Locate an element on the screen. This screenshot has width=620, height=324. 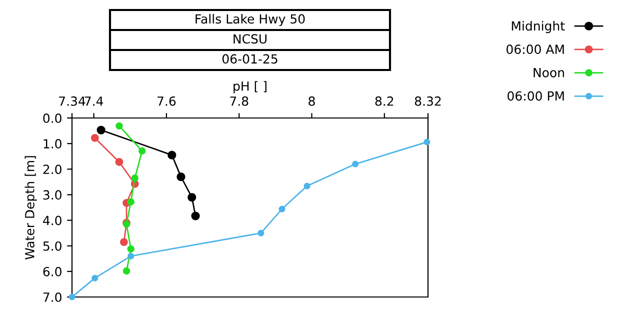
y-tick-label: 5.0 is located at coordinates (52, 246).